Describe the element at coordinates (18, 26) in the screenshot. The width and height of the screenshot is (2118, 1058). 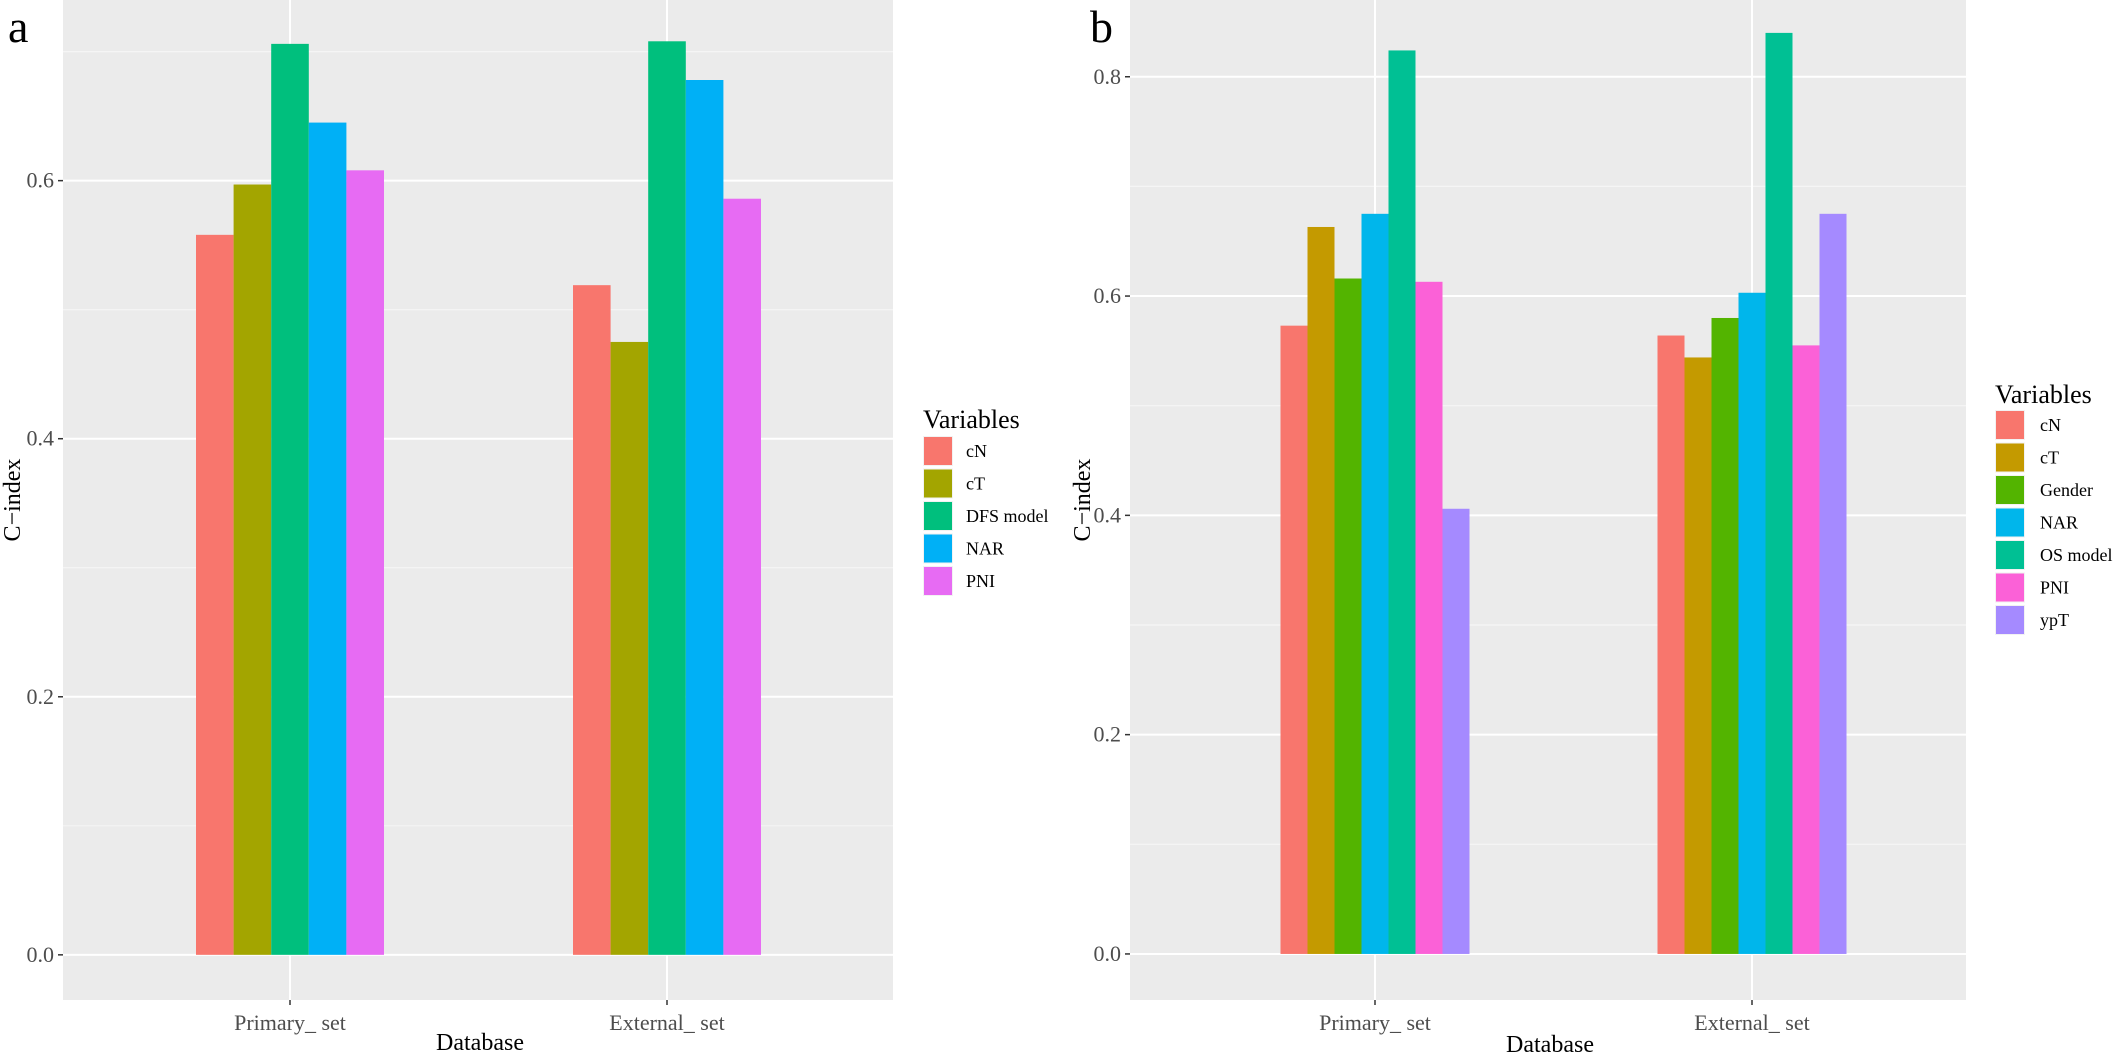
I see `panel-label: a` at that location.